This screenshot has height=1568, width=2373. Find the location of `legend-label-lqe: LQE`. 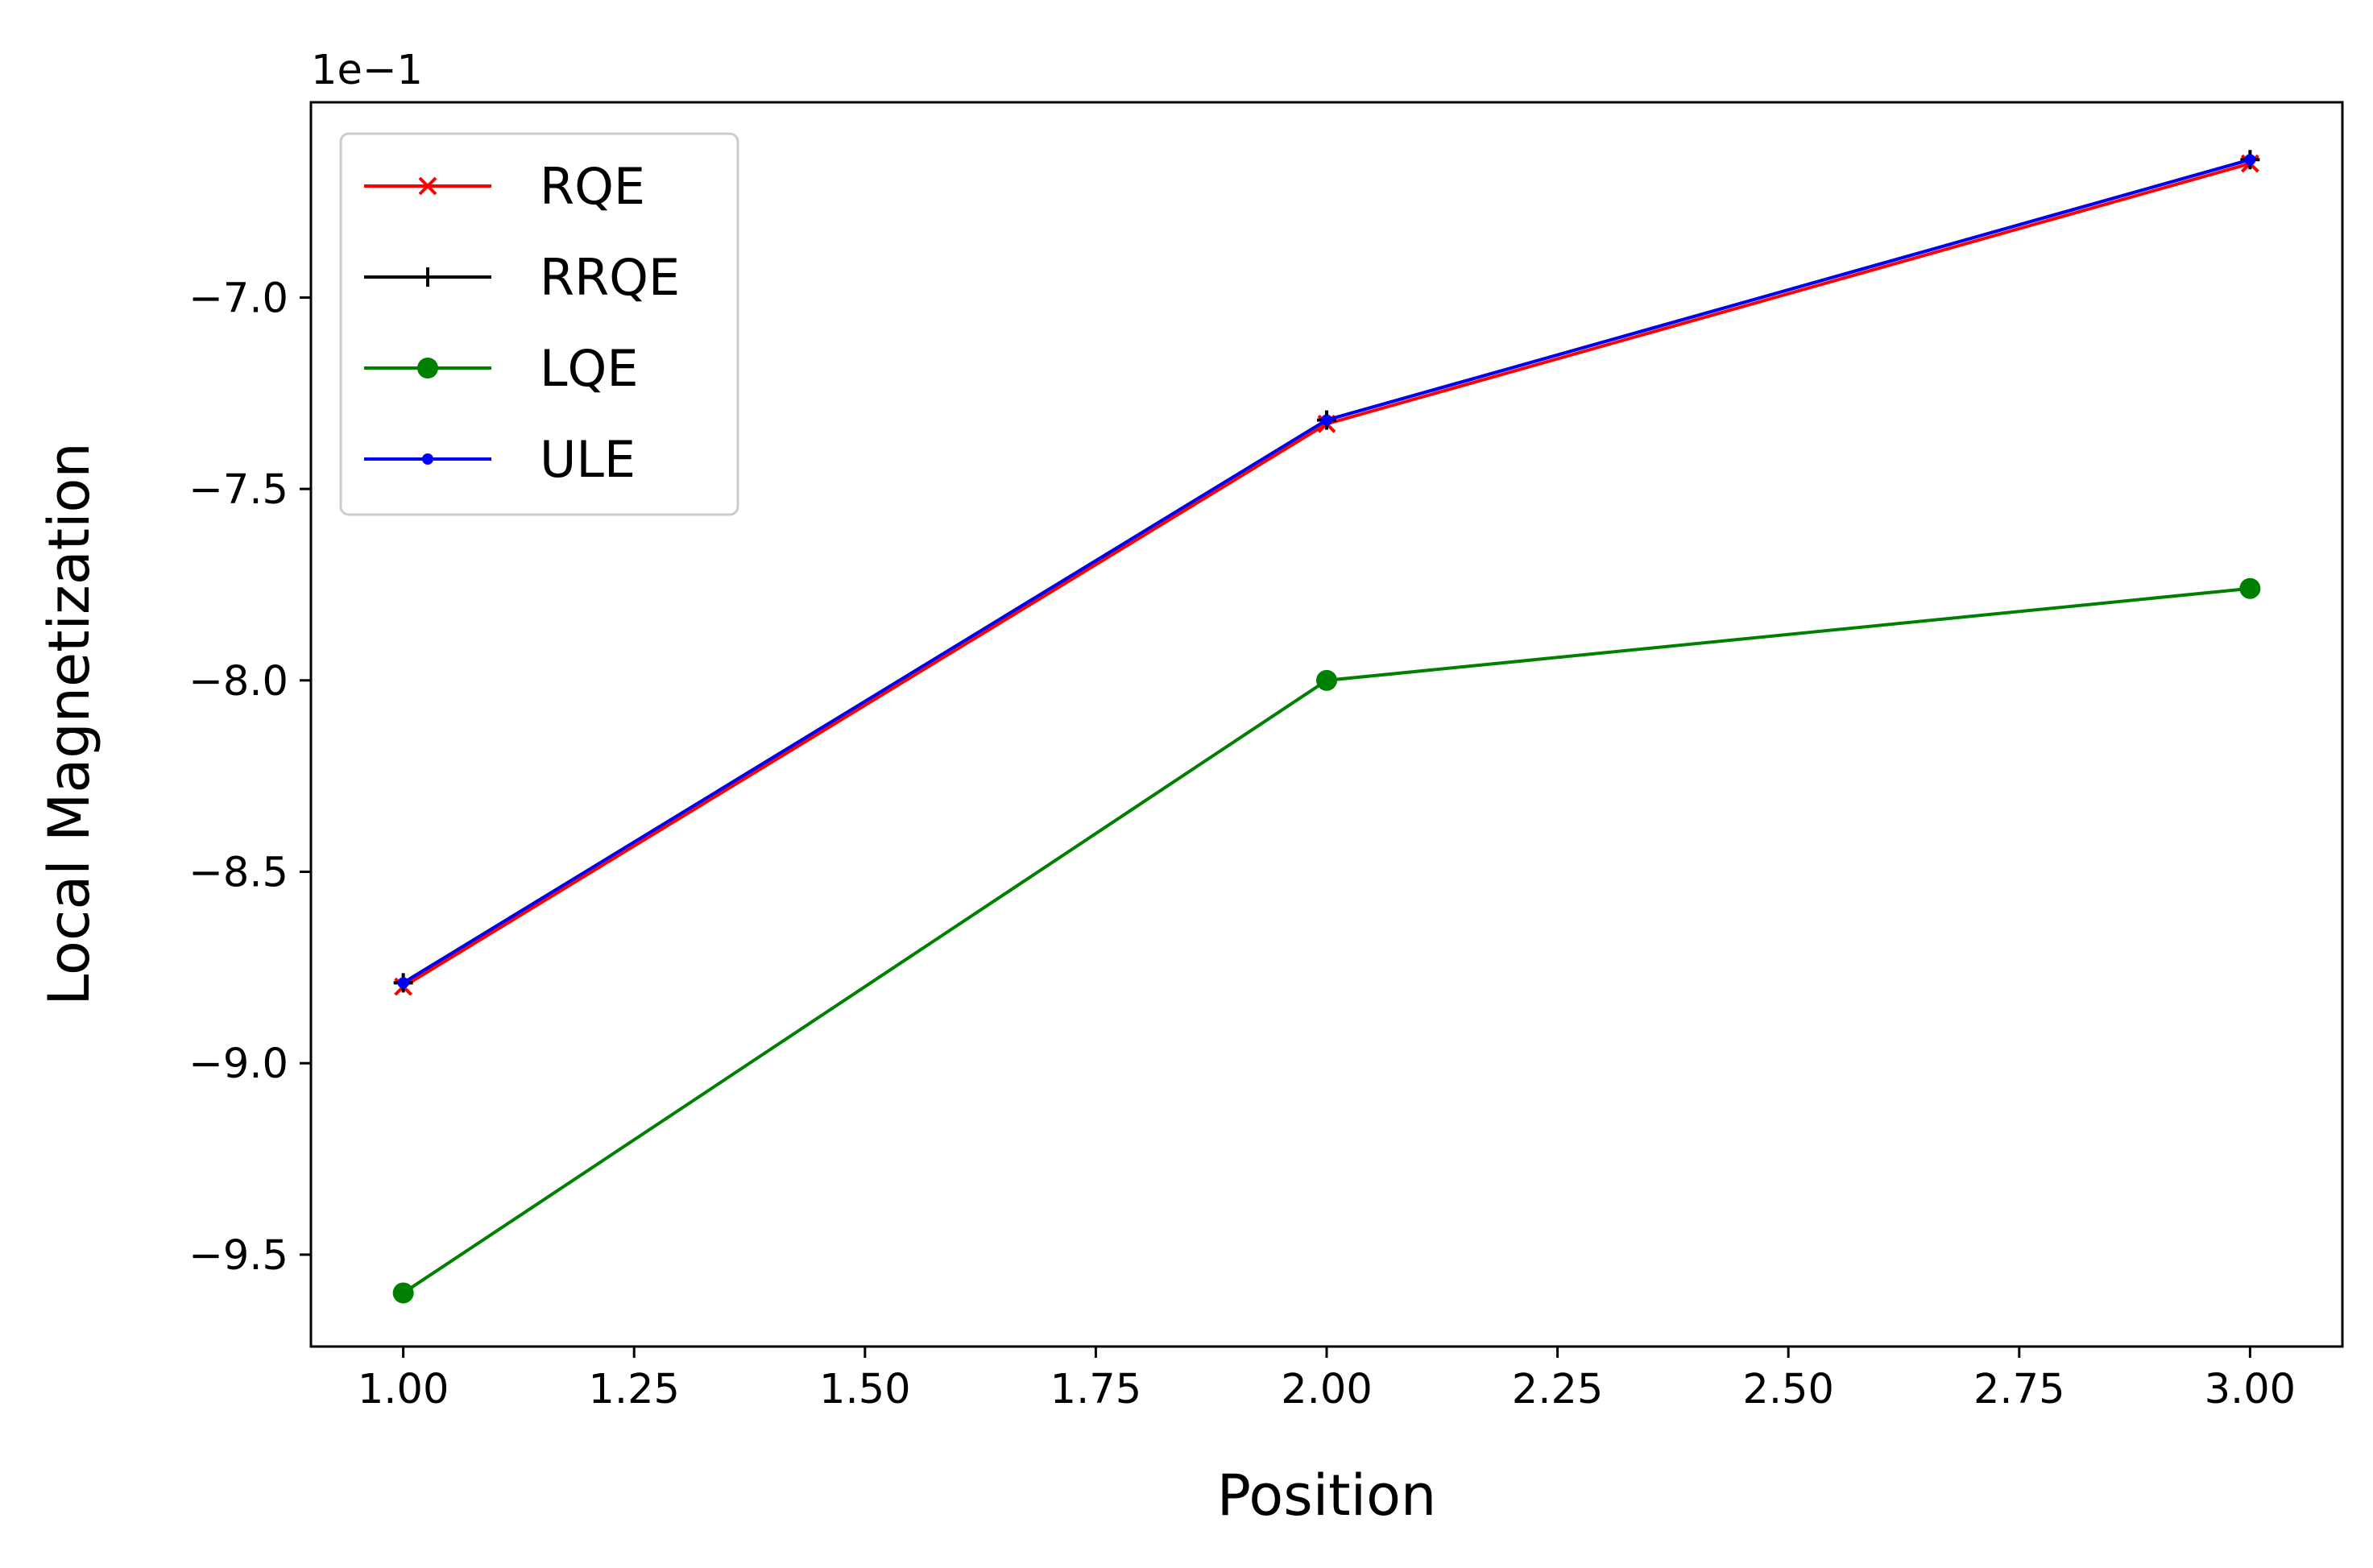

legend-label-lqe: LQE is located at coordinates (589, 368).